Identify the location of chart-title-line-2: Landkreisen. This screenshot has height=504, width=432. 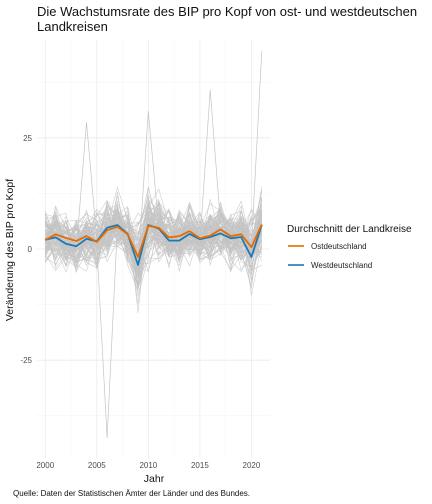
(72, 26).